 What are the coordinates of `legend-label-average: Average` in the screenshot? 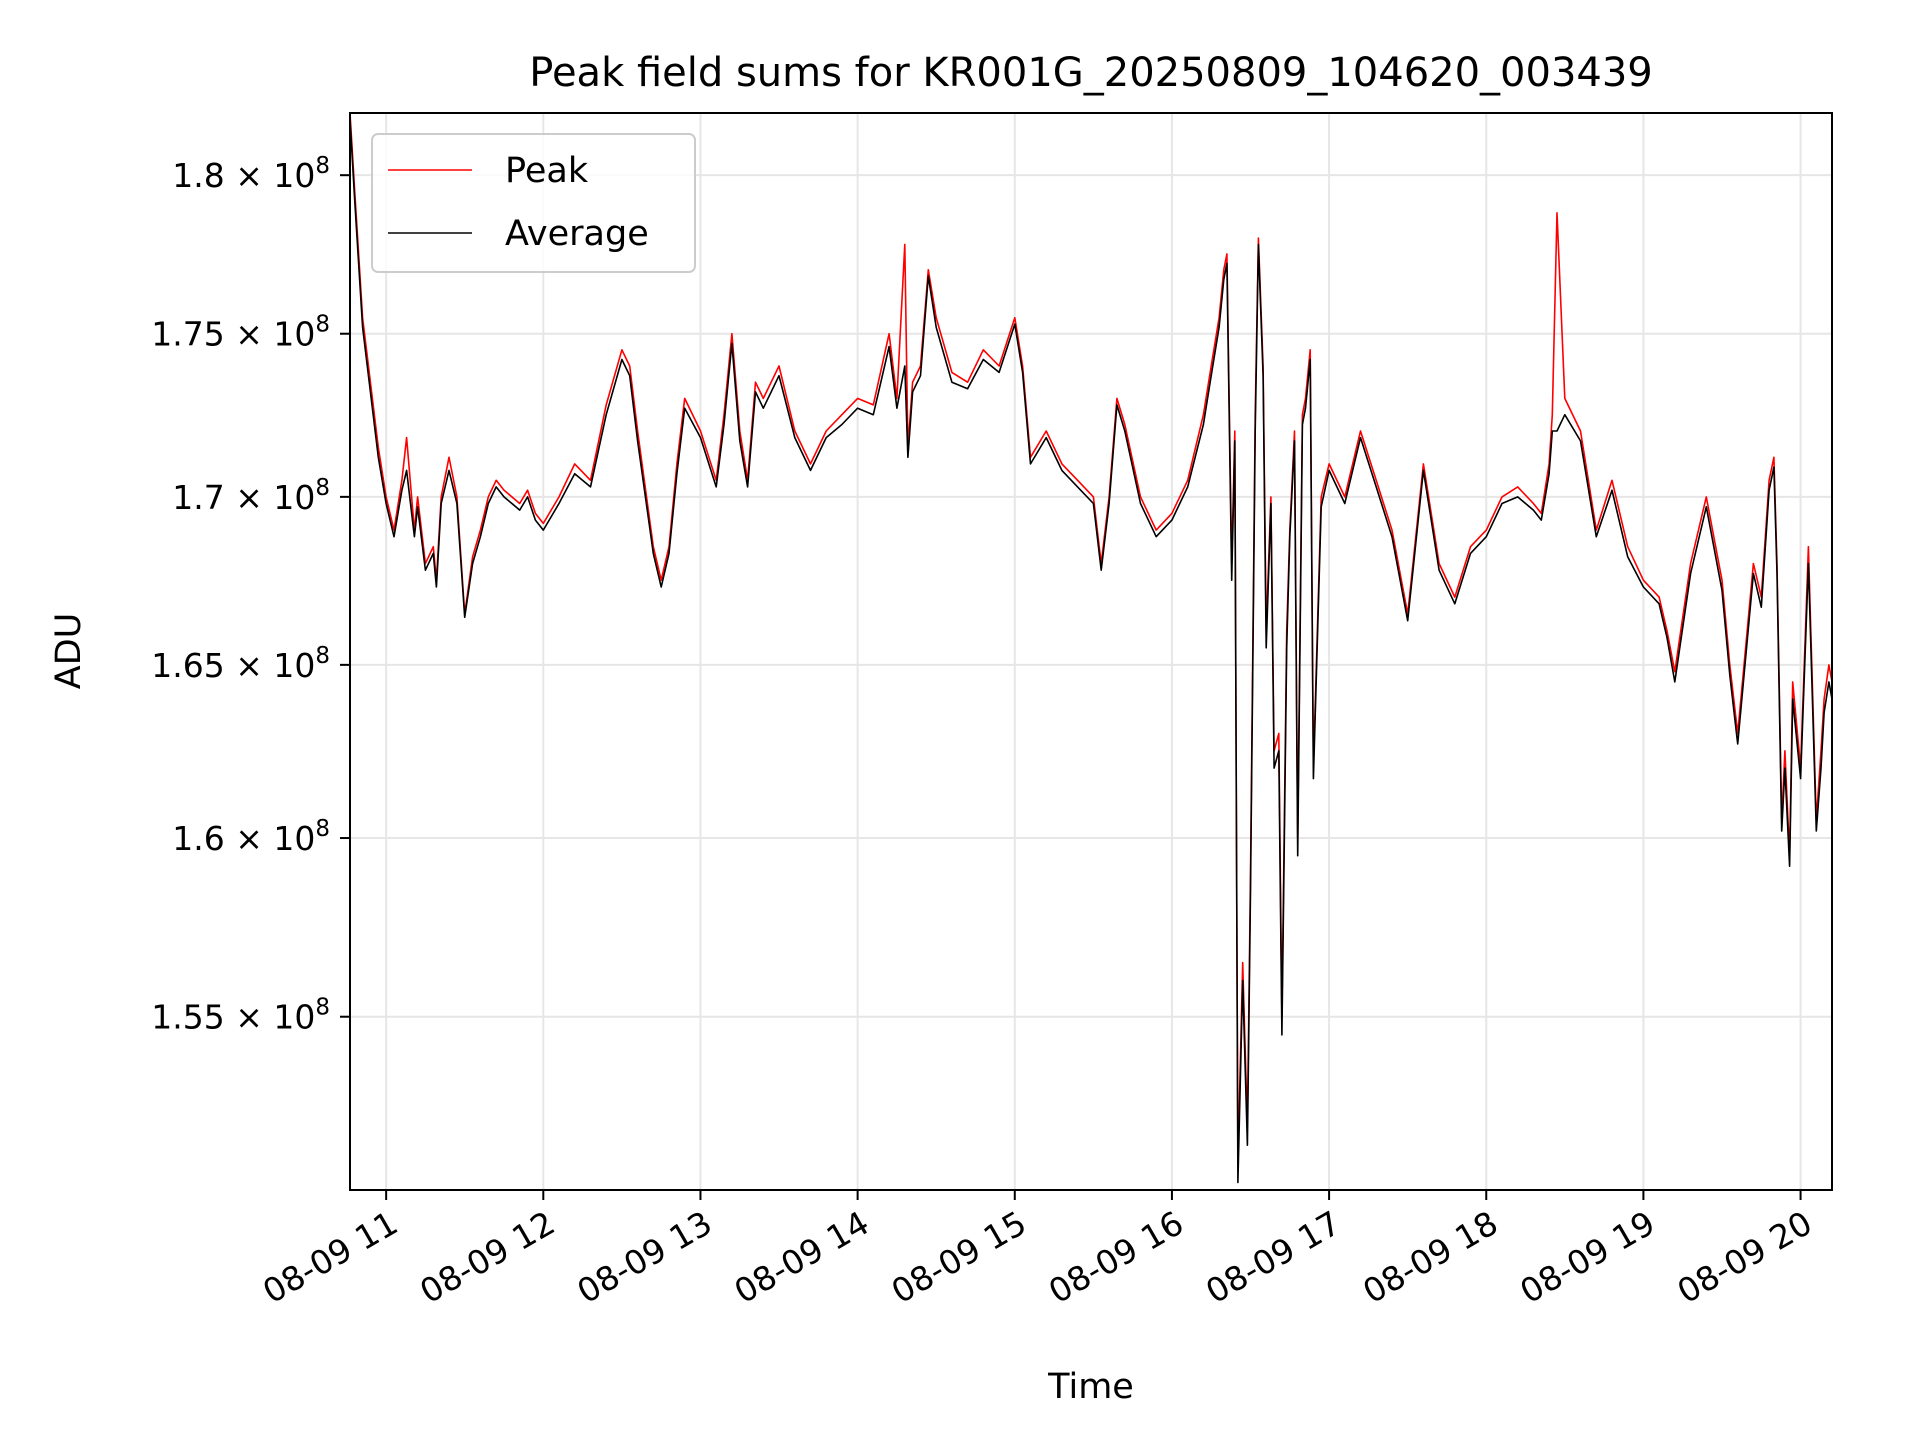 It's located at (577, 234).